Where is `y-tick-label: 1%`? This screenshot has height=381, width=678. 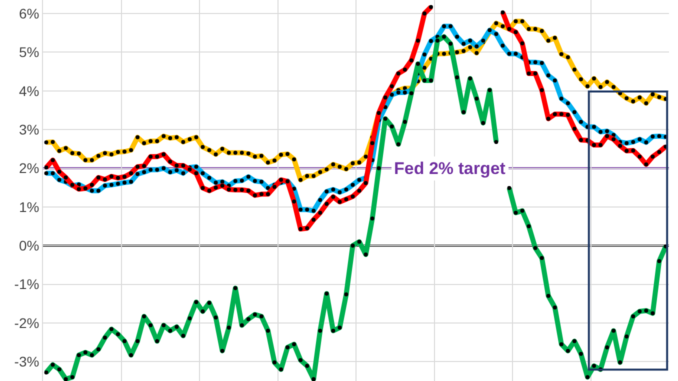 y-tick-label: 1% is located at coordinates (29, 206).